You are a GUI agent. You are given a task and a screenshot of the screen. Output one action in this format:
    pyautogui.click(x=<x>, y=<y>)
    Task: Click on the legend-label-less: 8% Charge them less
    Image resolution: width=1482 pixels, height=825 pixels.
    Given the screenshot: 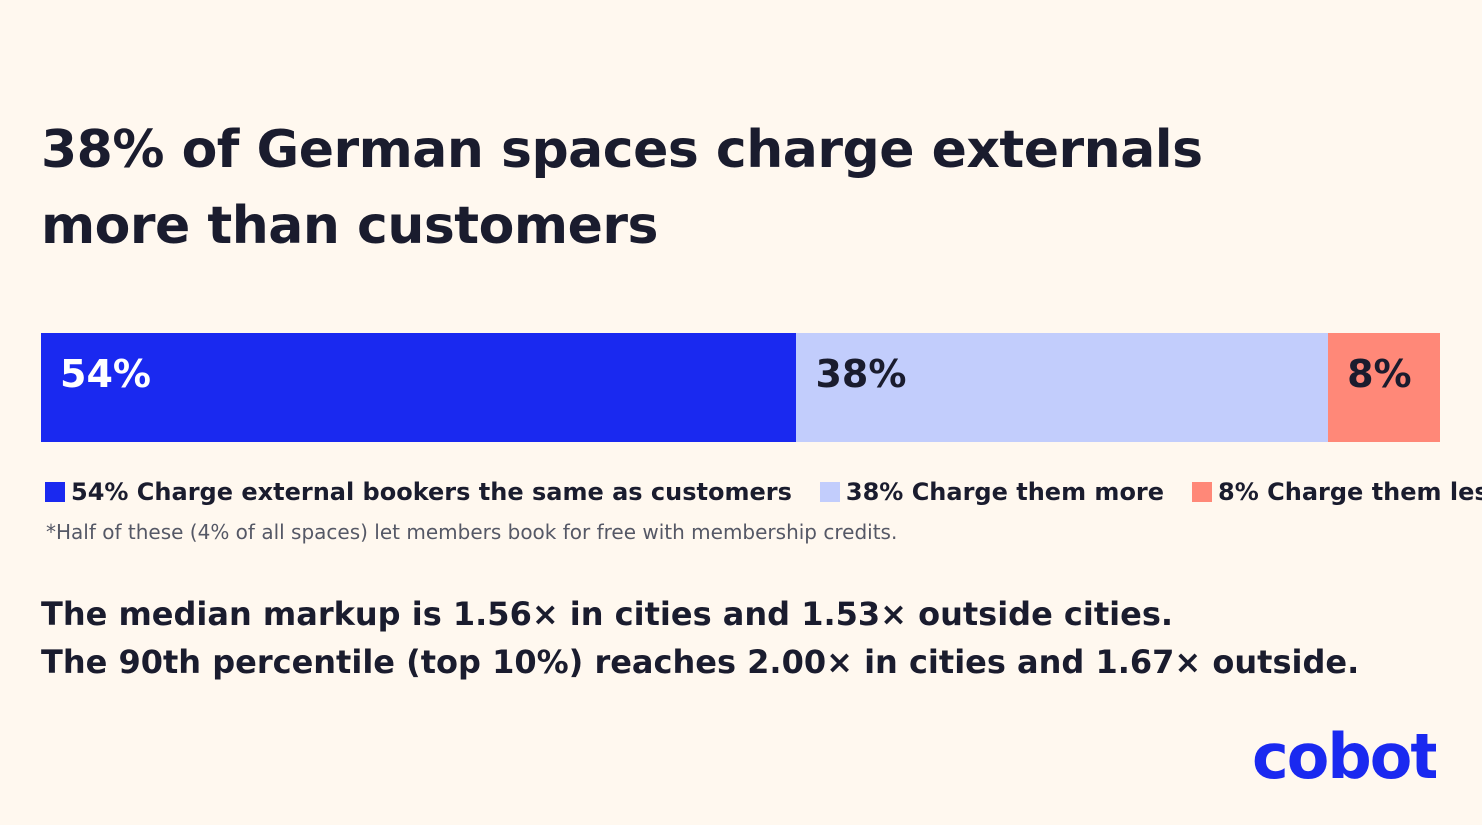 What is the action you would take?
    pyautogui.click(x=1350, y=492)
    